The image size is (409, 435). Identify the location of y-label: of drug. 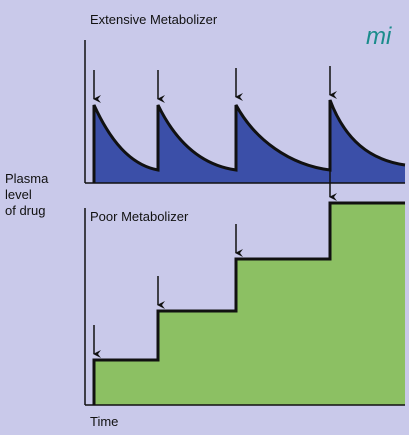
(25, 210).